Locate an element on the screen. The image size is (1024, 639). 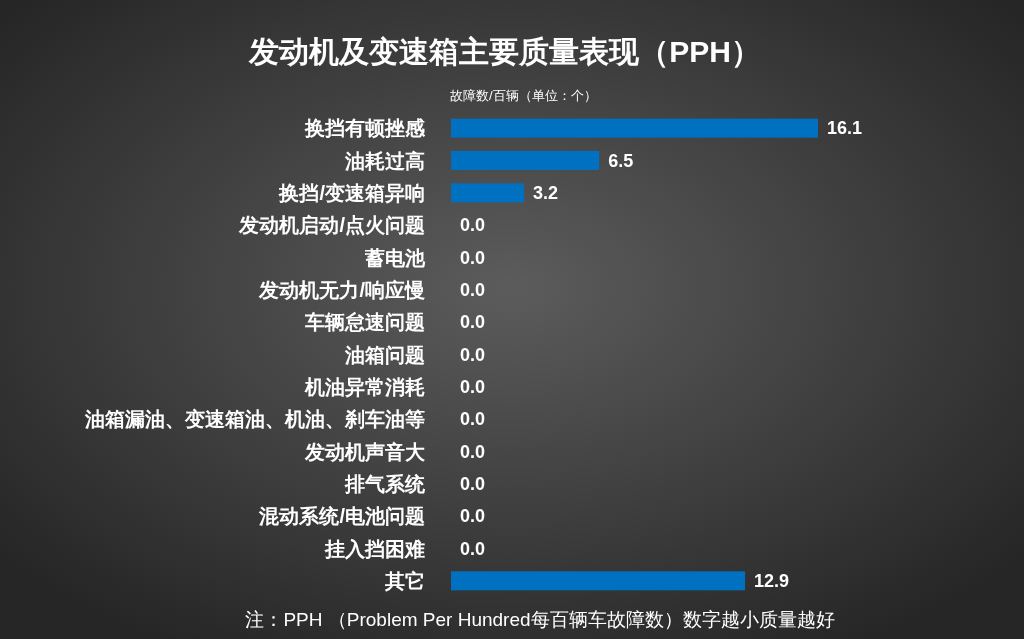
y-tick-label: 机油异常消耗 is located at coordinates (364, 386).